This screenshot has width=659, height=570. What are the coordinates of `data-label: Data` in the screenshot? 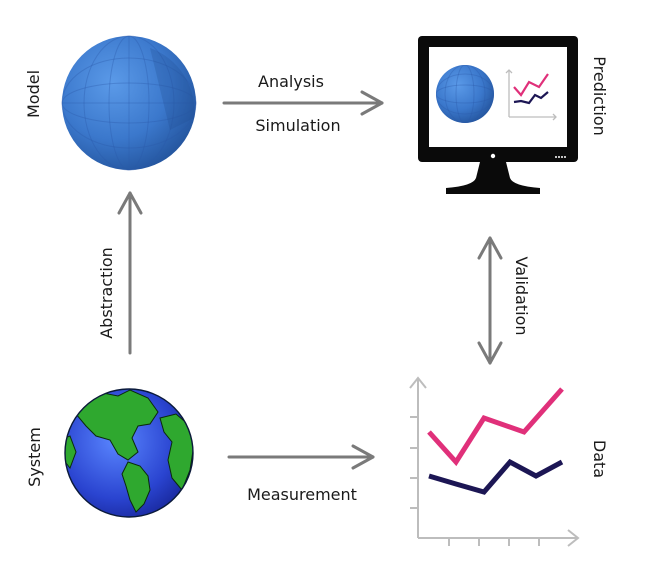 It's located at (599, 459).